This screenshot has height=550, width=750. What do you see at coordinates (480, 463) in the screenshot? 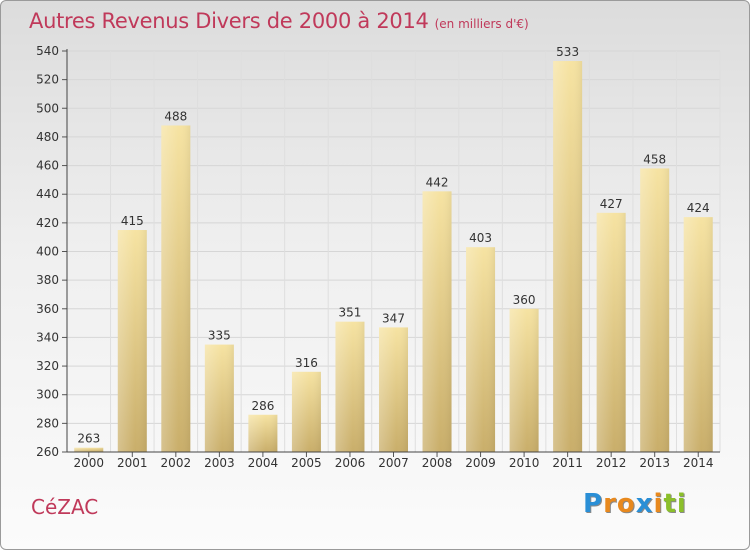
I see `x-tick-label: 2009` at bounding box center [480, 463].